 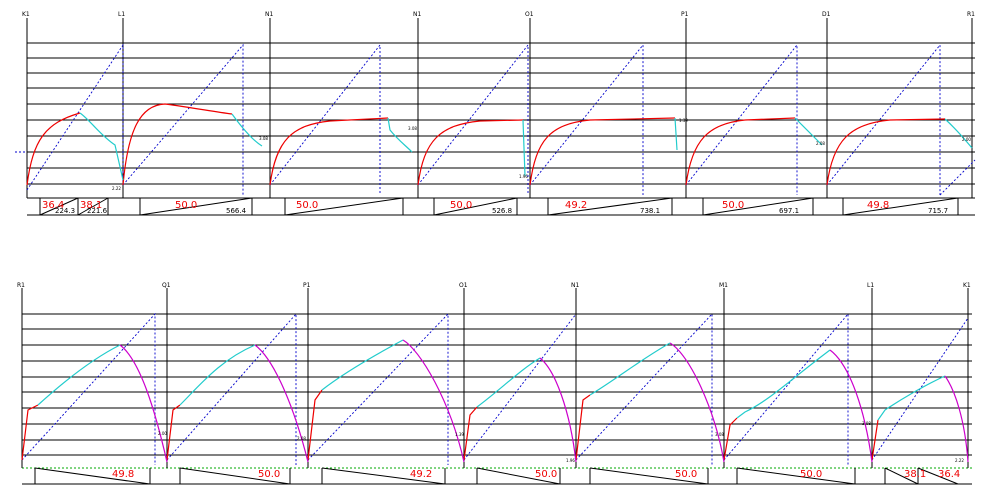 I want to click on lower-small-values: 2.00 2.08 1.39 1.96 3.08 3.08 2.22, so click(x=561, y=442).